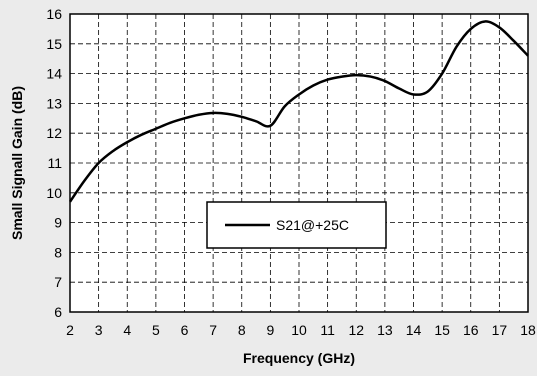 This screenshot has width=537, height=376. I want to click on x-tick-label: 13, so click(385, 330).